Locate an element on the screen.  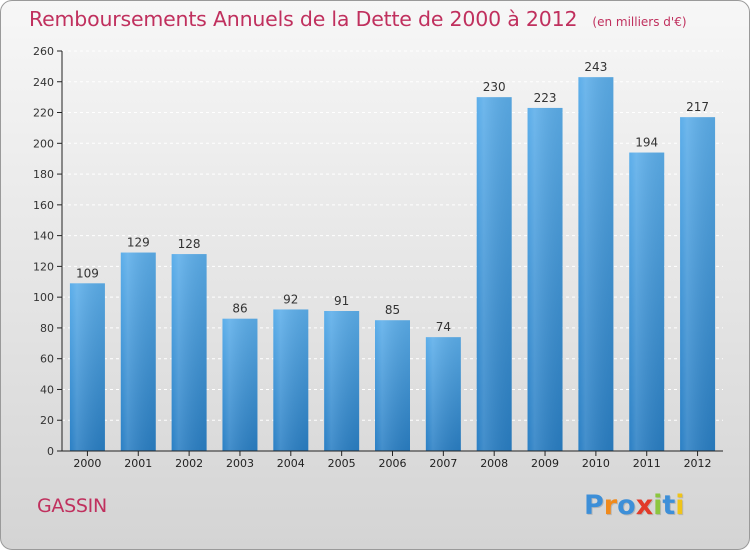
x-tick-label: 2000 is located at coordinates (87, 463).